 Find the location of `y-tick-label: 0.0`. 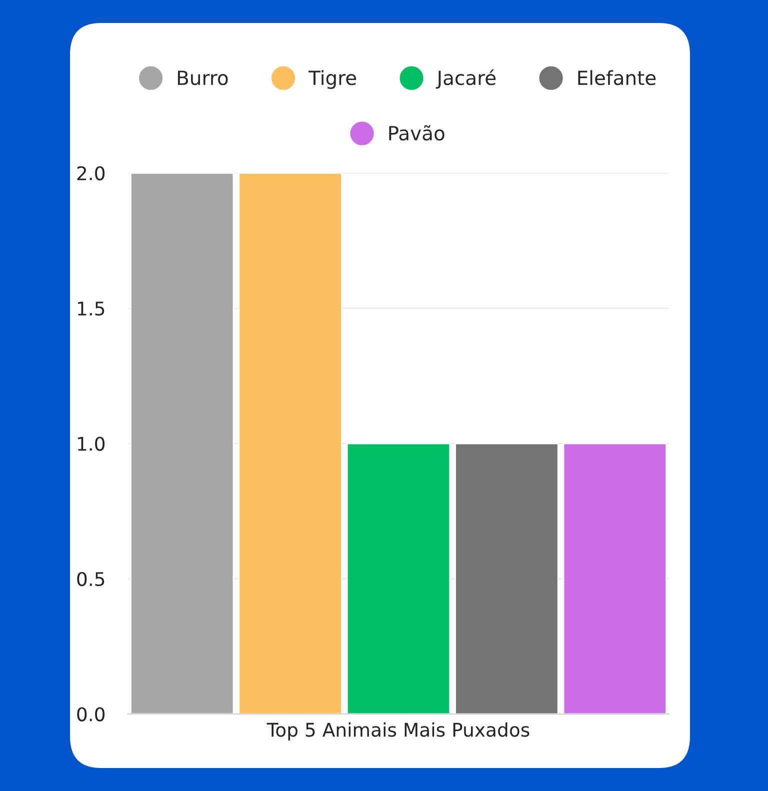

y-tick-label: 0.0 is located at coordinates (91, 714).